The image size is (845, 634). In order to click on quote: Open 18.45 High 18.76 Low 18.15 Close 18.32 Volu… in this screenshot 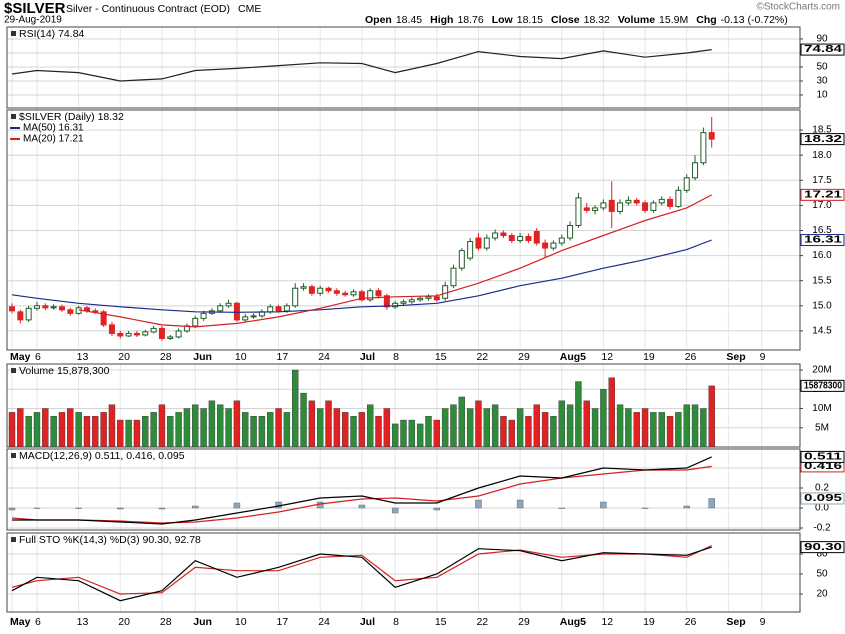, I will do `click(576, 20)`.